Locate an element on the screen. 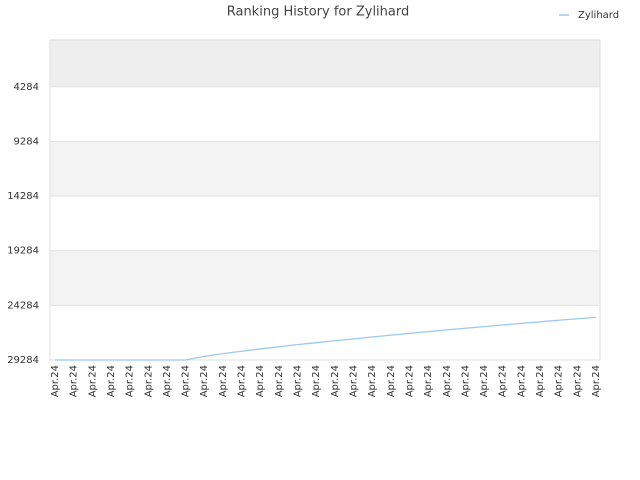  y-tick-label: 19284 is located at coordinates (23, 251).